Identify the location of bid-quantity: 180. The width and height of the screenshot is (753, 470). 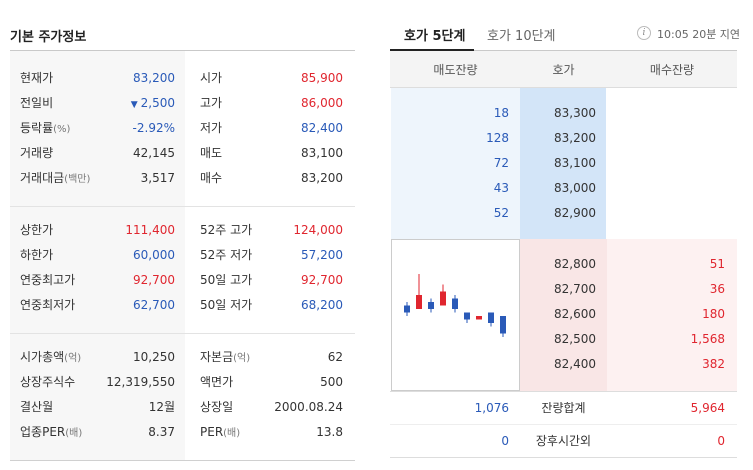
(713, 314).